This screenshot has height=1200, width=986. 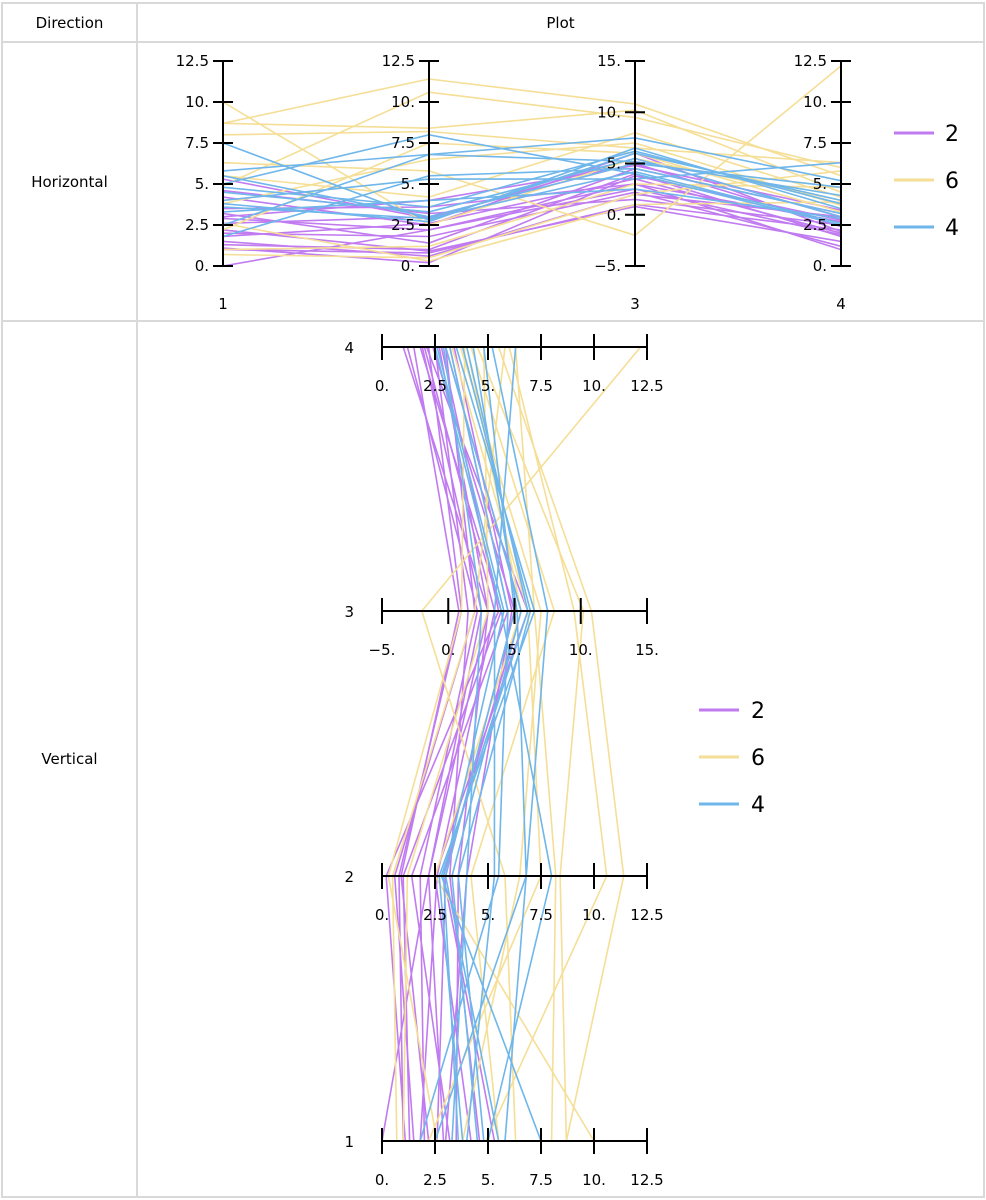 I want to click on tick-label: −5., so click(x=382, y=650).